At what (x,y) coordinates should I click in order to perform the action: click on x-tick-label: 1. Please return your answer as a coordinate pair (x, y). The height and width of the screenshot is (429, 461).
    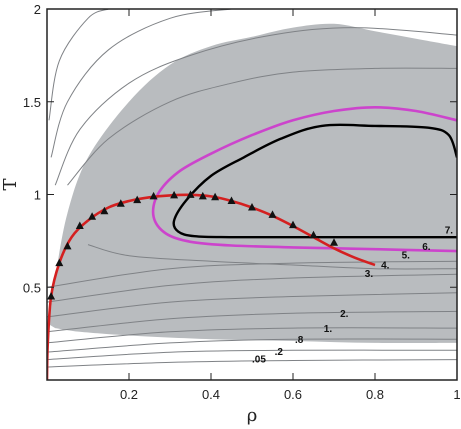
    Looking at the image, I should click on (456, 394).